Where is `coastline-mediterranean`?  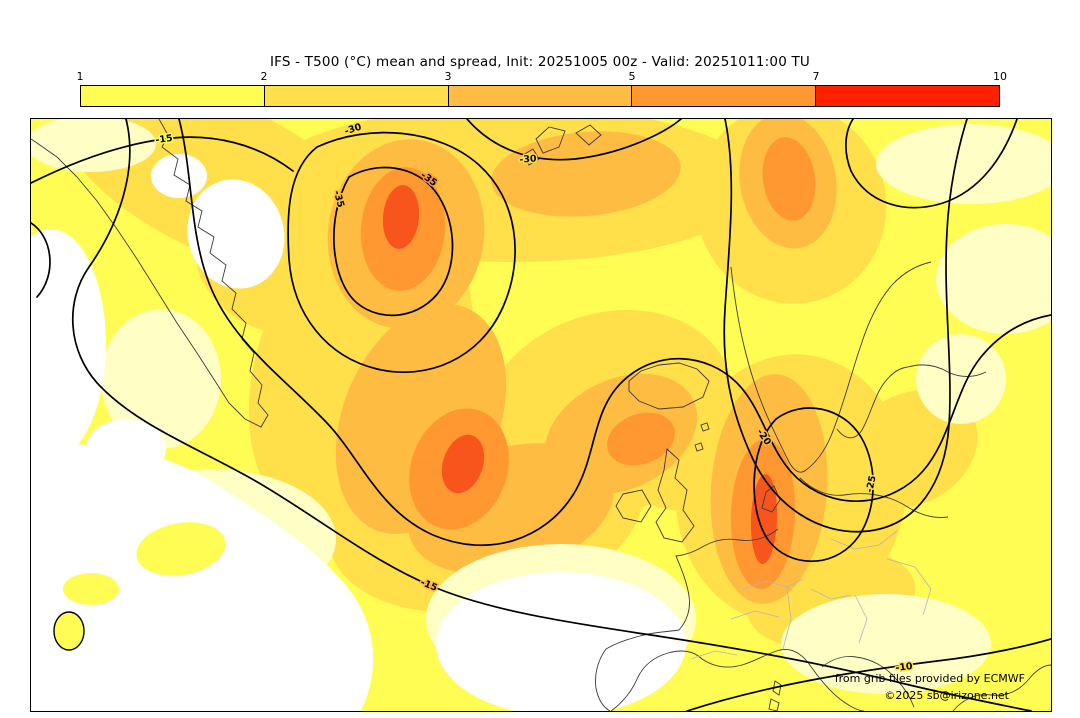 coastline-mediterranean is located at coordinates (737, 679).